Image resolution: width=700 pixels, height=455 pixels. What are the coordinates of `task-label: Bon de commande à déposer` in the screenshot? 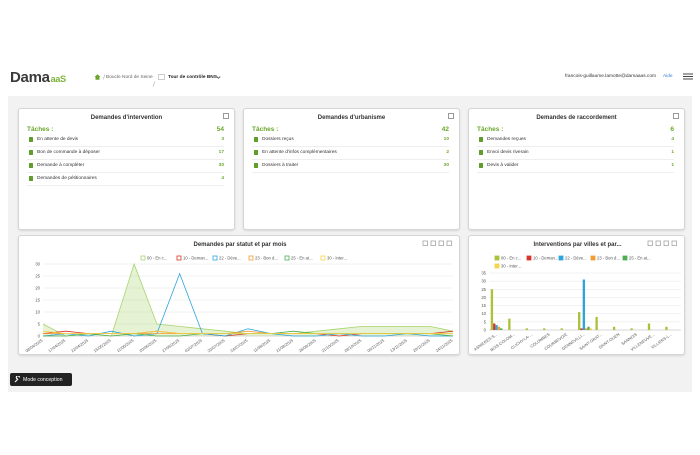 It's located at (68, 152).